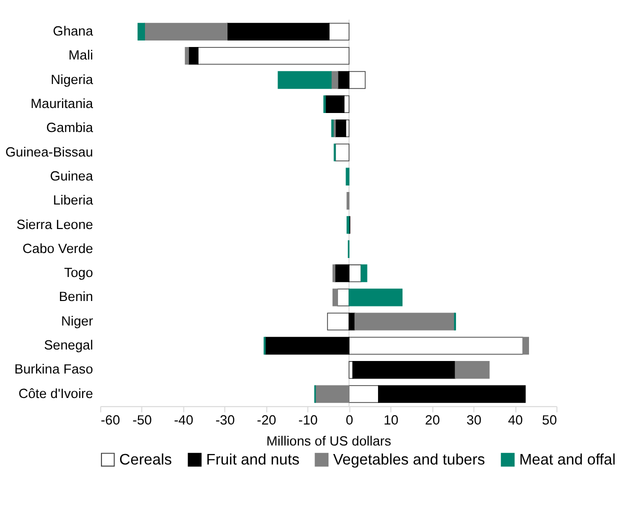 The height and width of the screenshot is (522, 628). Describe the element at coordinates (62, 103) in the screenshot. I see `y-tick-label: Mauritania` at that location.